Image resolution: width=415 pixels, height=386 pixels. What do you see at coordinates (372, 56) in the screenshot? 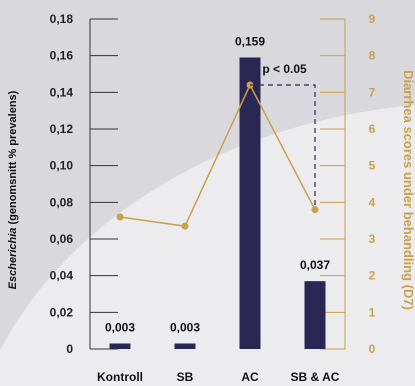
I see `right-tick-label: 8` at bounding box center [372, 56].